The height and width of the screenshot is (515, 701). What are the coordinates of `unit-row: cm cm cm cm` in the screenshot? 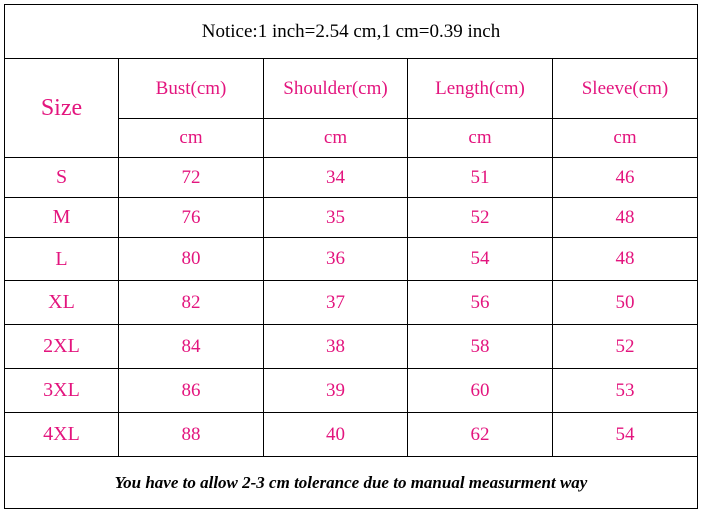 It's located at (351, 138).